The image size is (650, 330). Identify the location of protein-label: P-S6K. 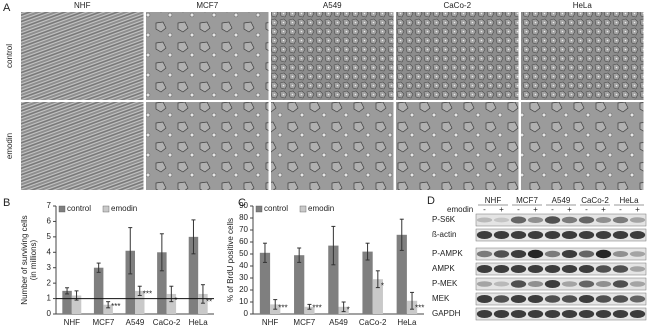
(444, 219).